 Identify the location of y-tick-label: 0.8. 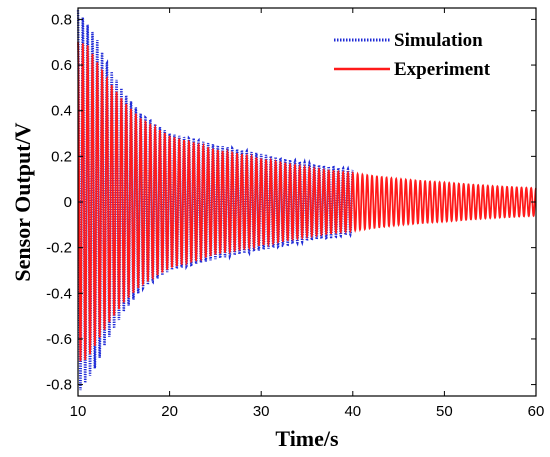
(61, 19).